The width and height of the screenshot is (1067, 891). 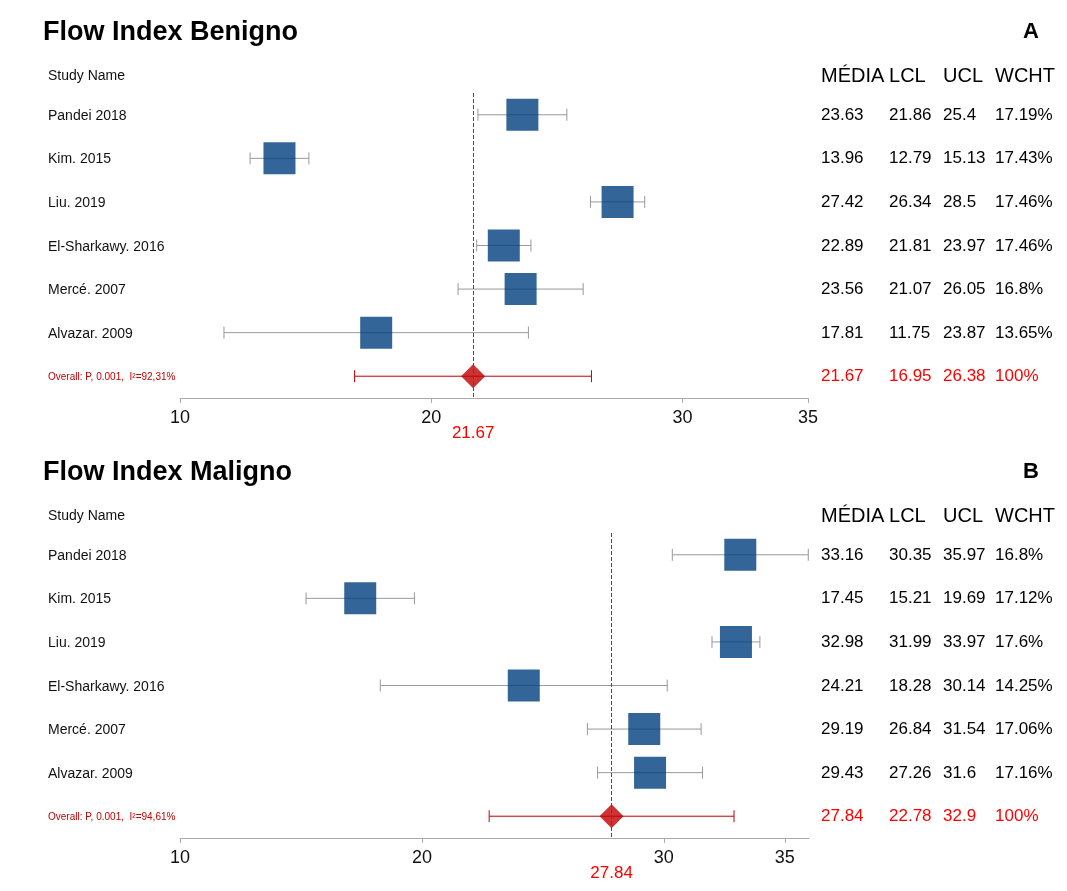 What do you see at coordinates (907, 75) in the screenshot?
I see `category-label: LCL` at bounding box center [907, 75].